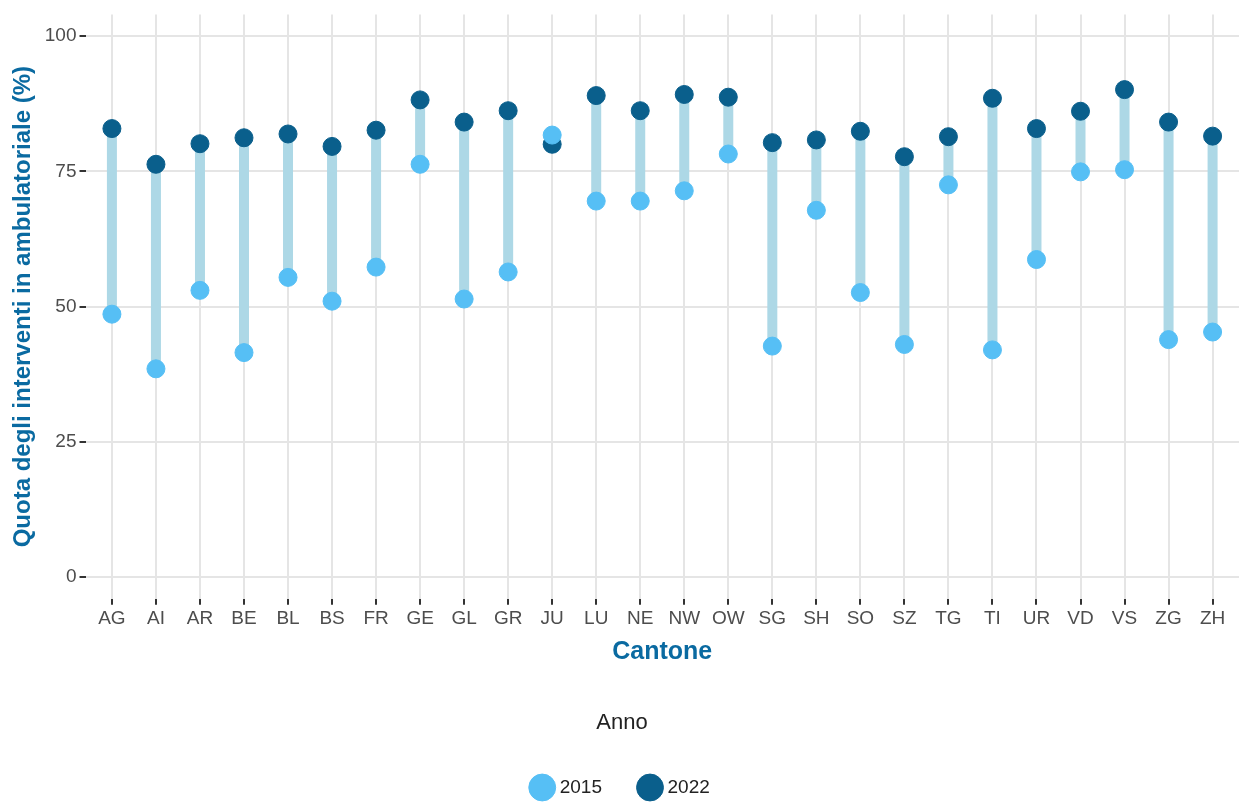 The height and width of the screenshot is (807, 1257). Describe the element at coordinates (332, 618) in the screenshot. I see `x-tick-label: BS` at that location.